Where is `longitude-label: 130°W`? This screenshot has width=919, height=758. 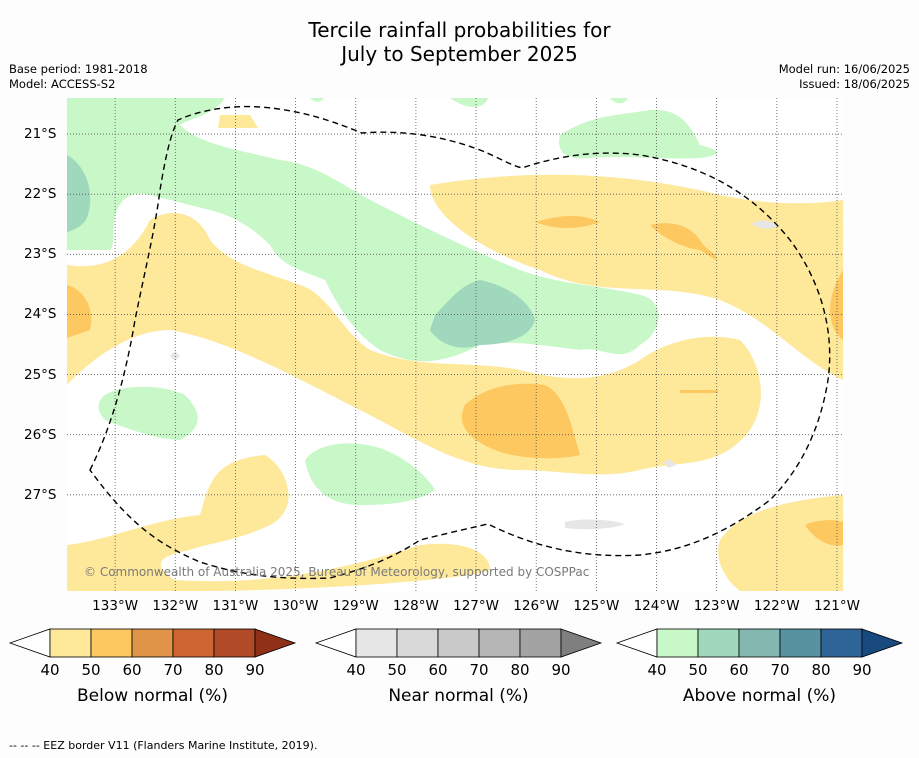
longitude-label: 130°W is located at coordinates (295, 606).